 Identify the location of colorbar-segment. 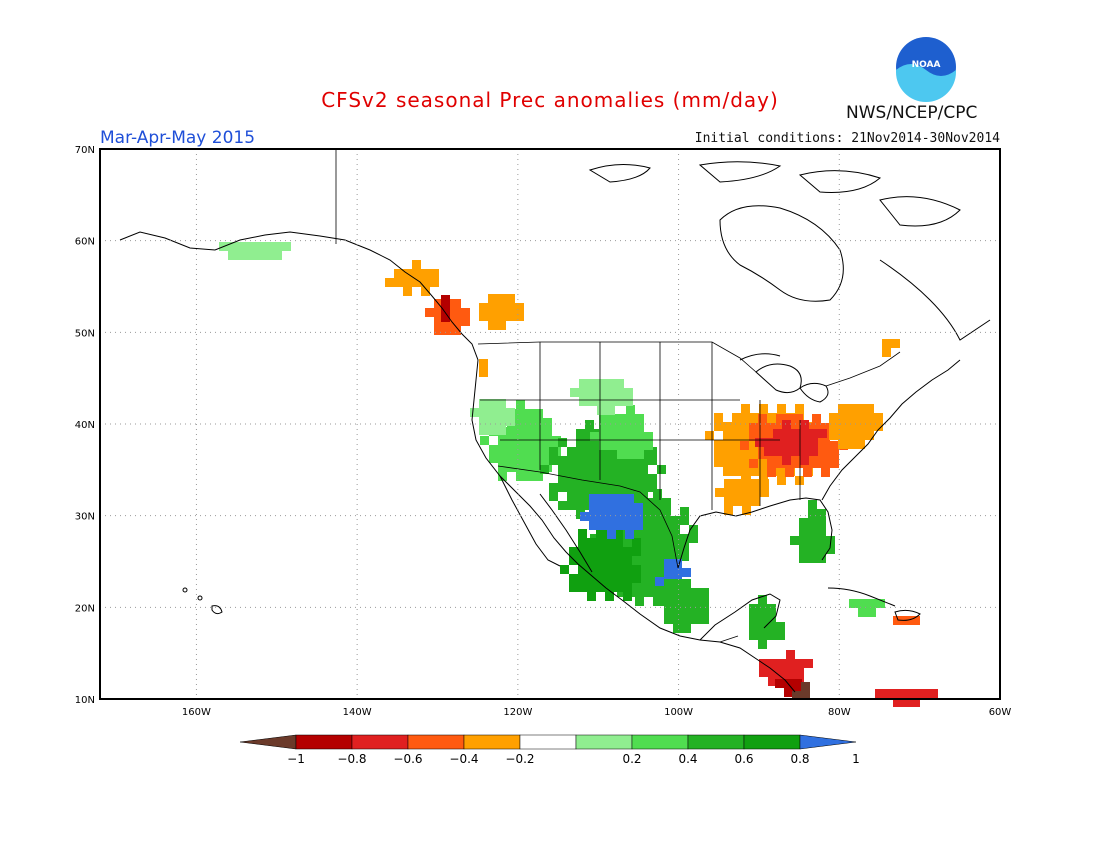
(548, 742).